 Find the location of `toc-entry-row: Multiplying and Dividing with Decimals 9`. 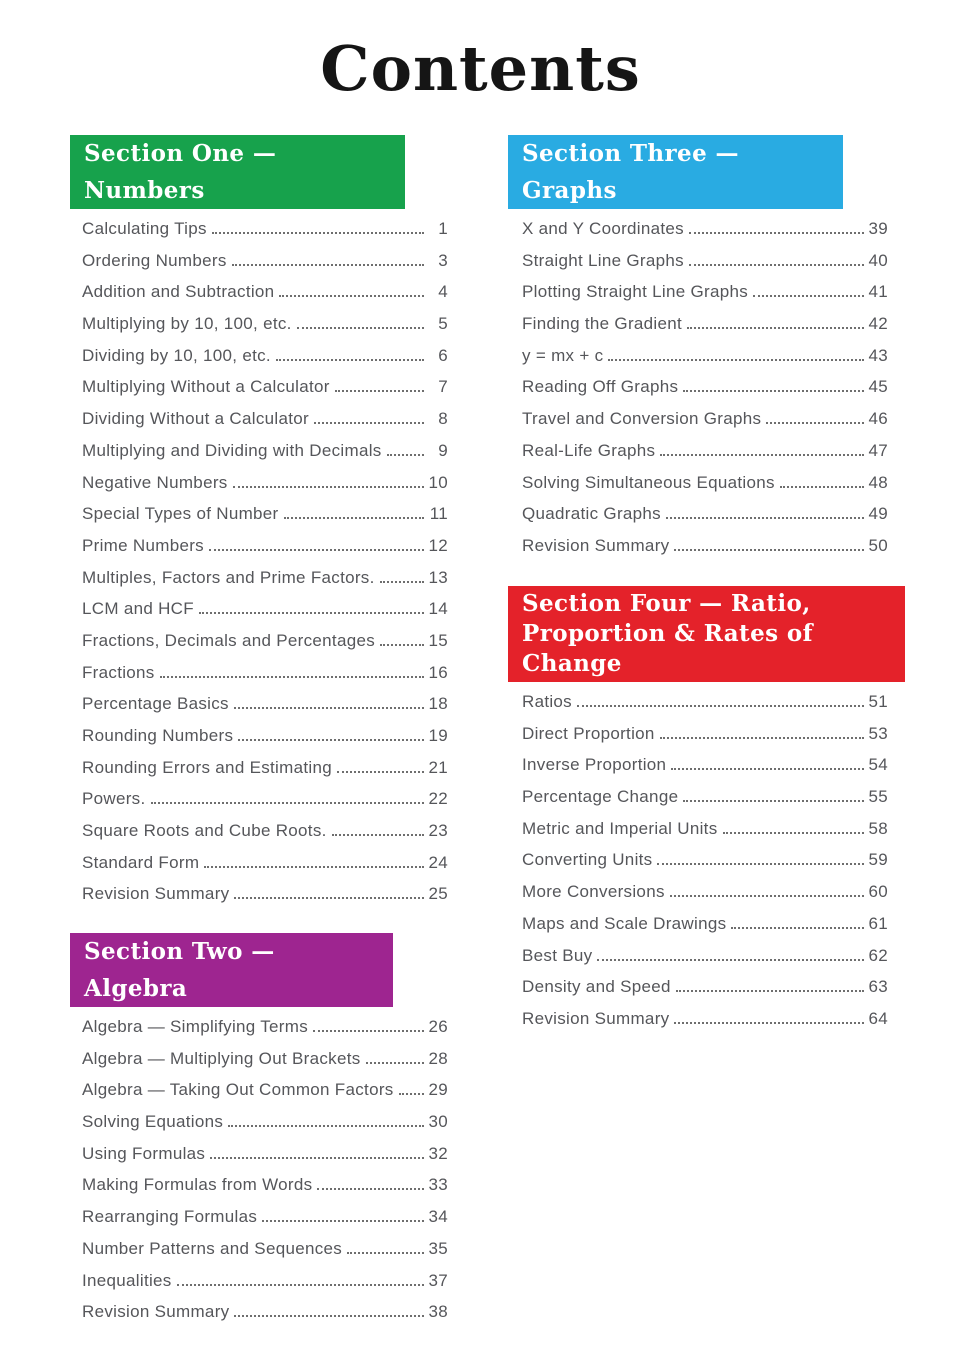

toc-entry-row: Multiplying and Dividing with Decimals 9 is located at coordinates (265, 457).